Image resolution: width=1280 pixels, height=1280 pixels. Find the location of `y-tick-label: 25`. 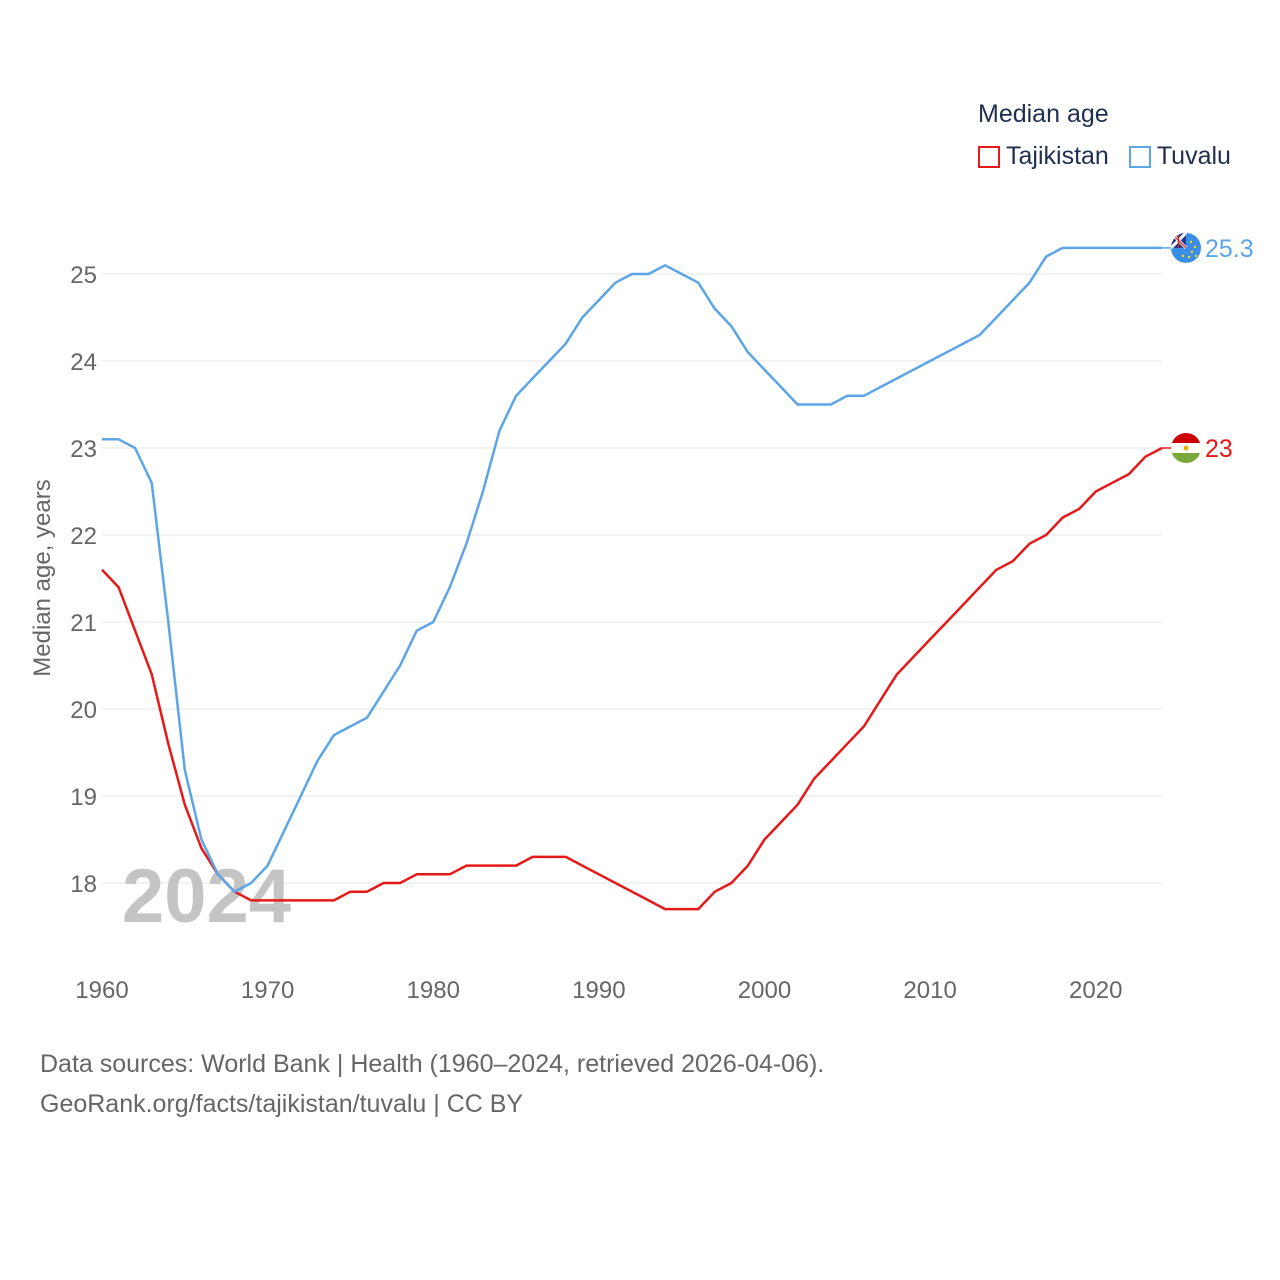

y-tick-label: 25 is located at coordinates (83, 275).